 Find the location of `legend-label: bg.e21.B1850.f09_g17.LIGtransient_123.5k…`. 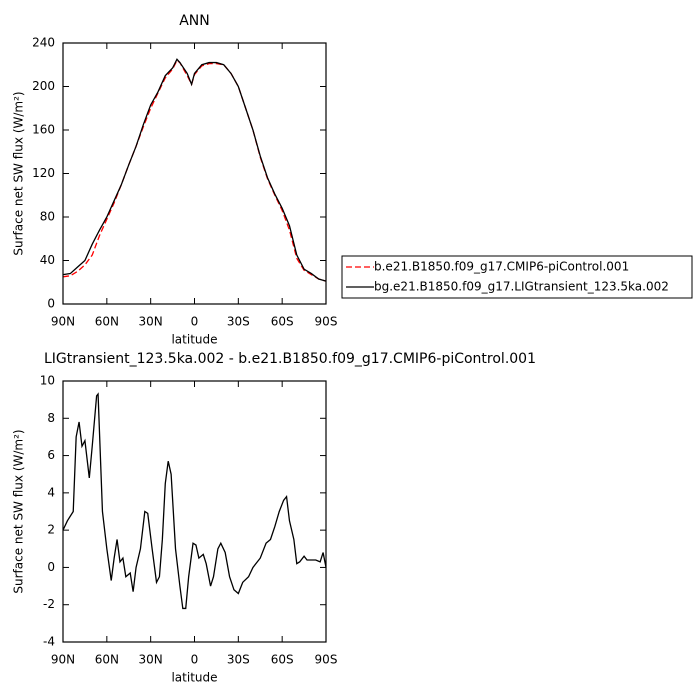

legend-label: bg.e21.B1850.f09_g17.LIGtransient_123.5k… is located at coordinates (521, 287).